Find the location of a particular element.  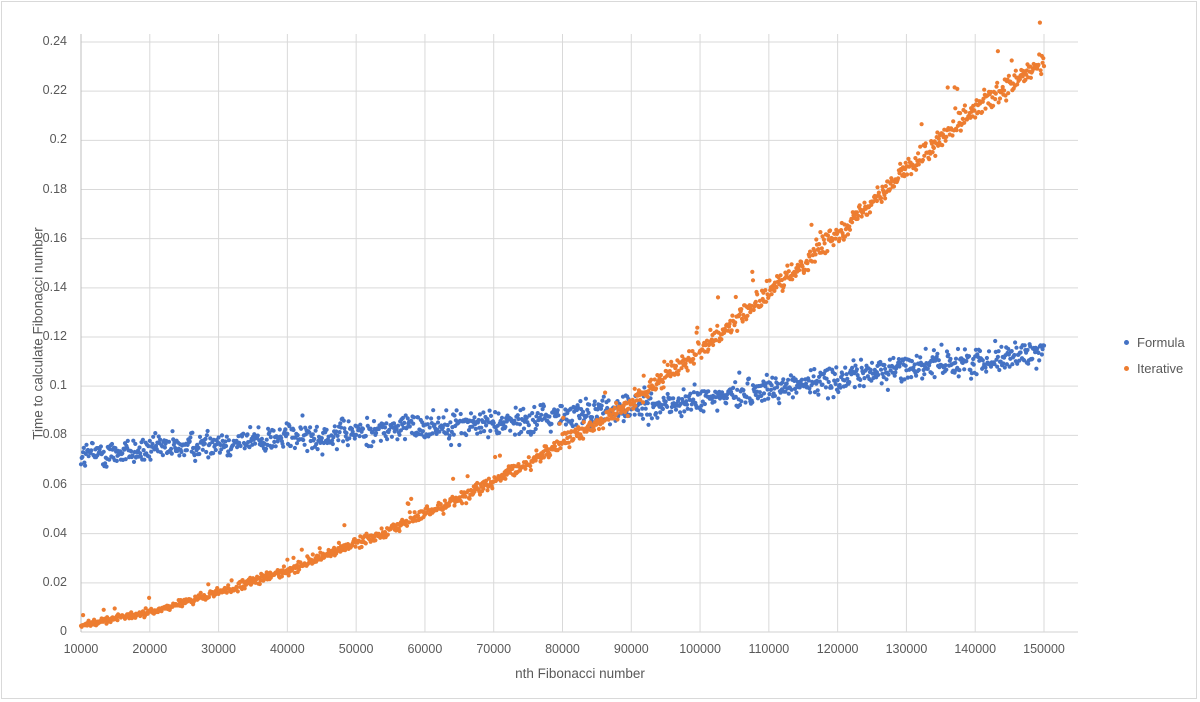

legend-marker-iterative-icon is located at coordinates (1126, 368).